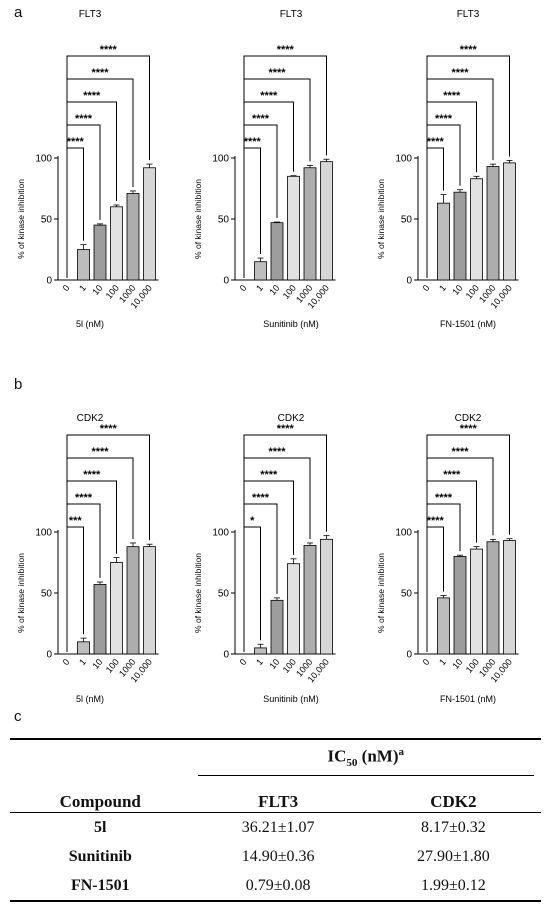  I want to click on ic50-header: IC50 (nM)a, so click(365, 760).